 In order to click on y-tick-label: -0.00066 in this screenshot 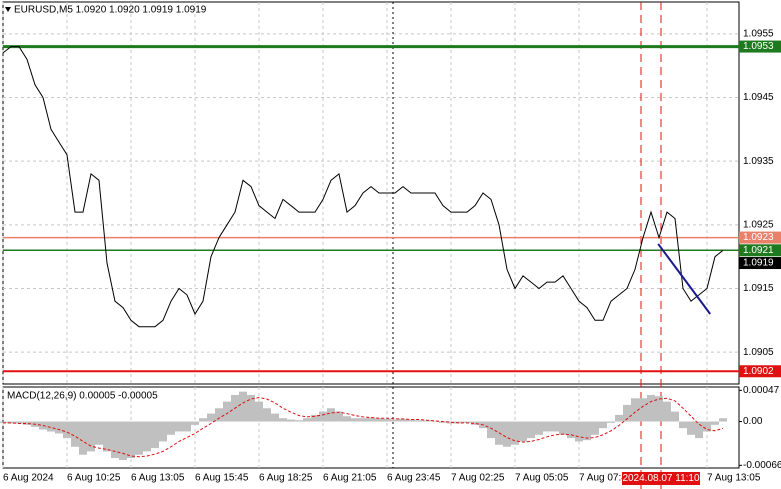, I will do `click(762, 465)`.